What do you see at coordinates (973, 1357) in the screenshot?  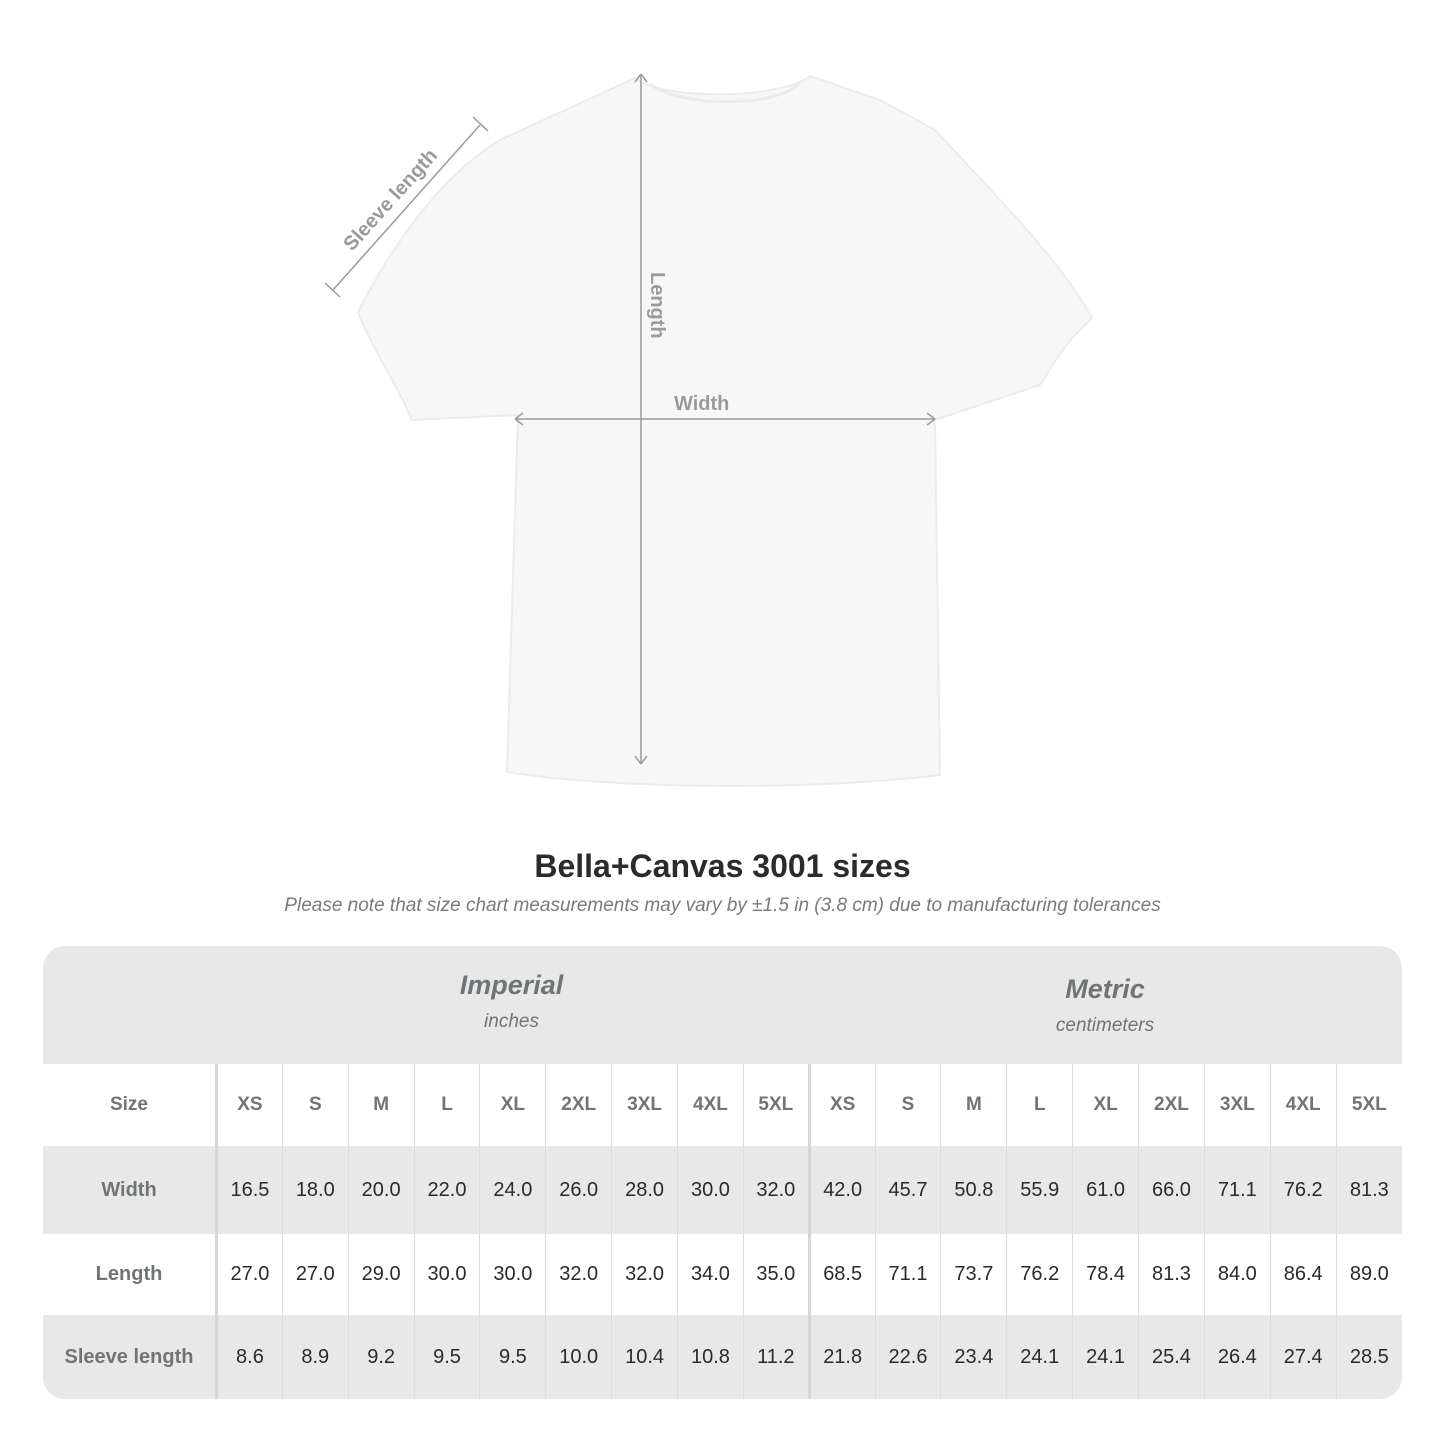 I see `metric-cell: 23.4` at bounding box center [973, 1357].